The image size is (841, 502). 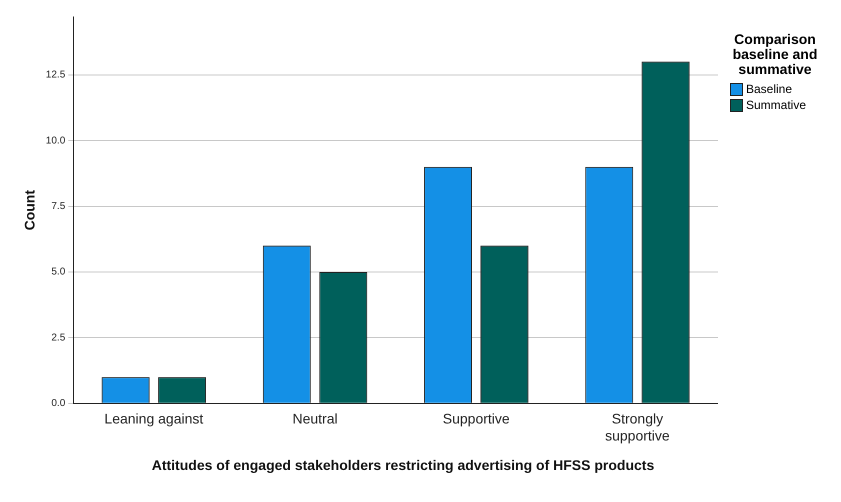 What do you see at coordinates (637, 427) in the screenshot?
I see `x-tick-label: Strongly supportive` at bounding box center [637, 427].